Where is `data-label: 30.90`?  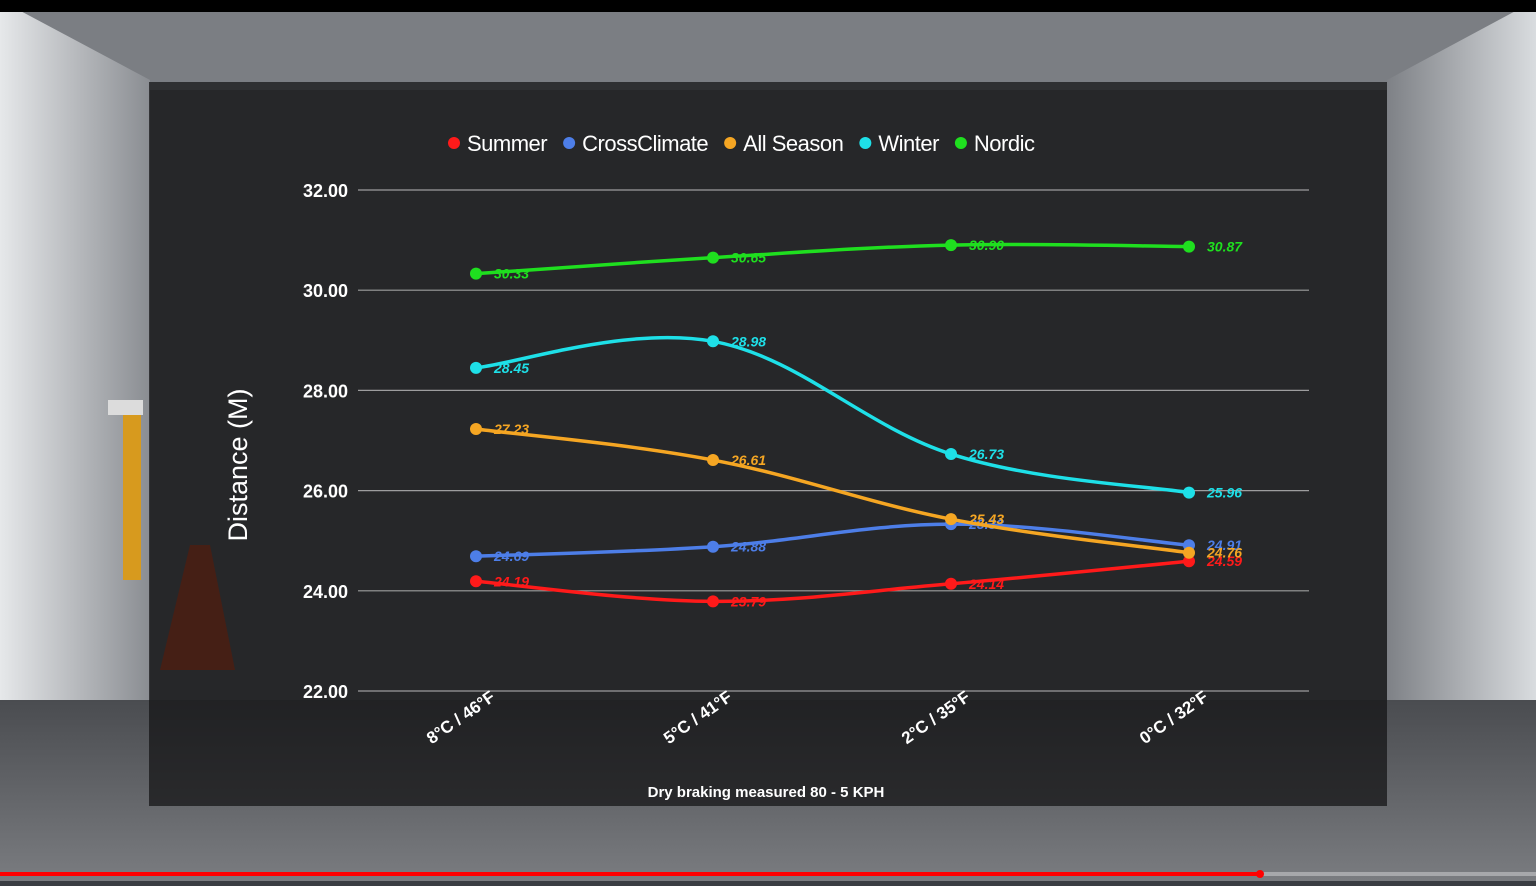
data-label: 30.90 is located at coordinates (986, 245).